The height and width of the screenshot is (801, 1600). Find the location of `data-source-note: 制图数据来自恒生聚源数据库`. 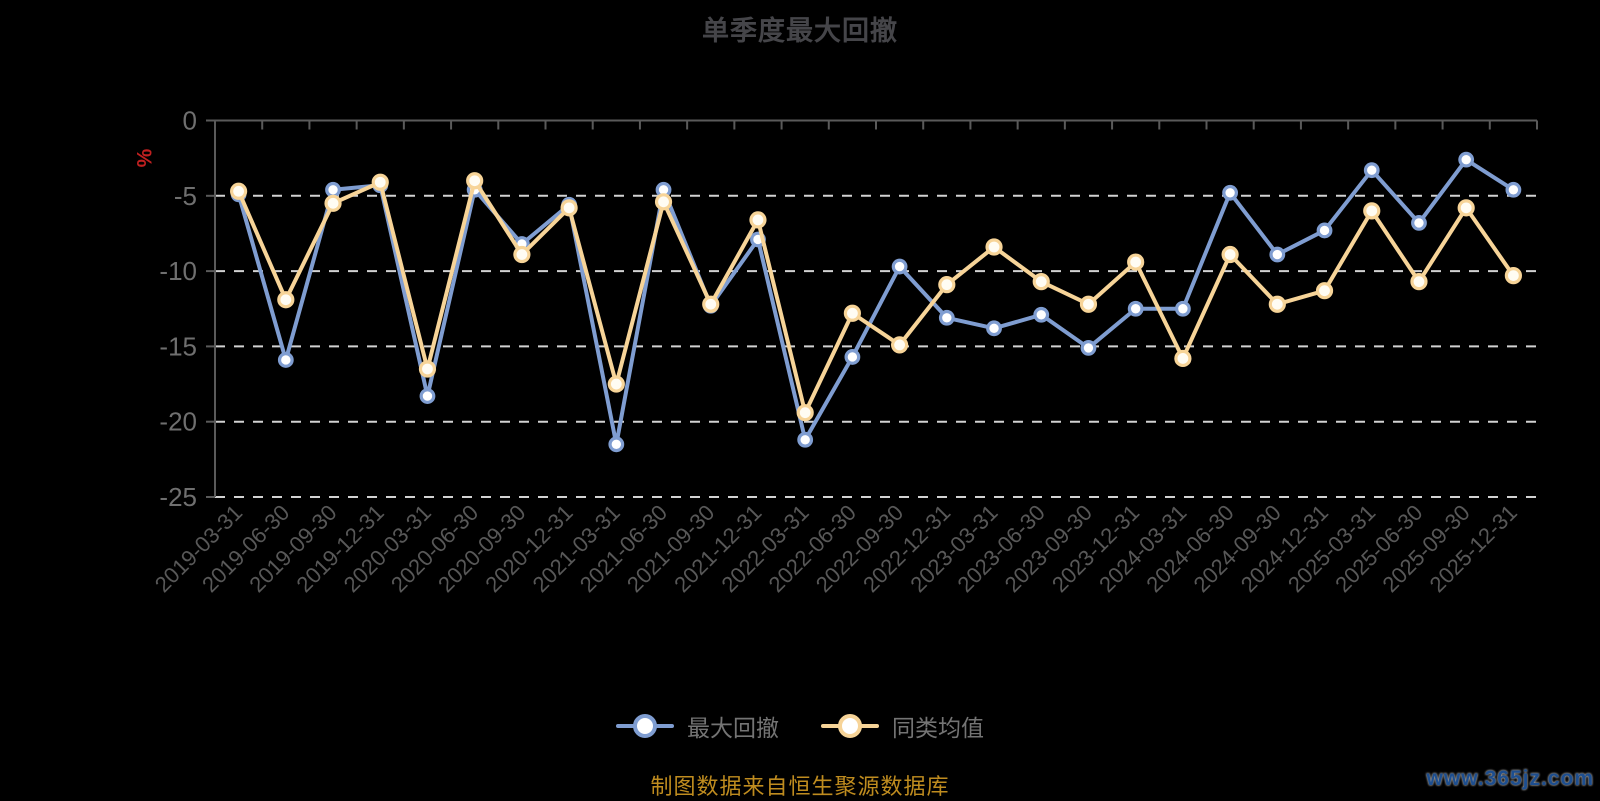

data-source-note: 制图数据来自恒生聚源数据库 is located at coordinates (800, 786).